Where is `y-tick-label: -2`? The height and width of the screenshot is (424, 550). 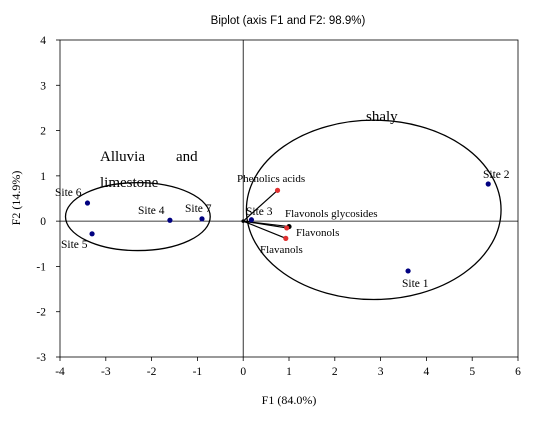 y-tick-label: -2 is located at coordinates (41, 313).